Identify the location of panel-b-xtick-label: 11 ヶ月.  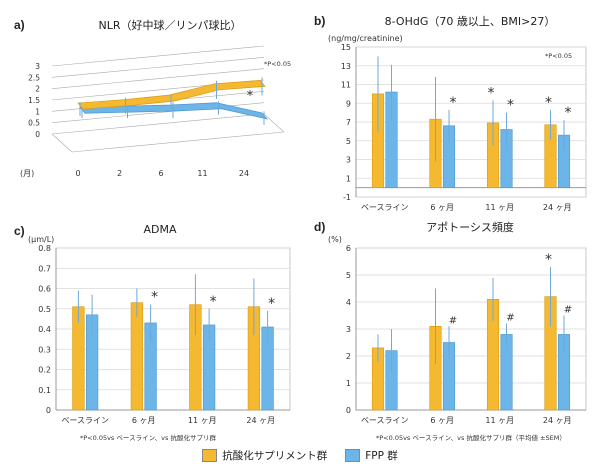
(499, 207).